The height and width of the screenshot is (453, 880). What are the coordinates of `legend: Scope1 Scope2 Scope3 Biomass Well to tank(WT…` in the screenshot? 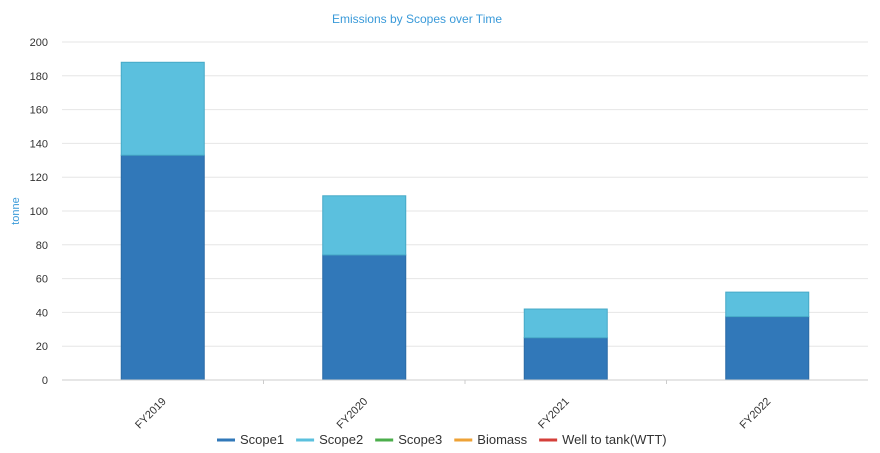 It's located at (442, 439).